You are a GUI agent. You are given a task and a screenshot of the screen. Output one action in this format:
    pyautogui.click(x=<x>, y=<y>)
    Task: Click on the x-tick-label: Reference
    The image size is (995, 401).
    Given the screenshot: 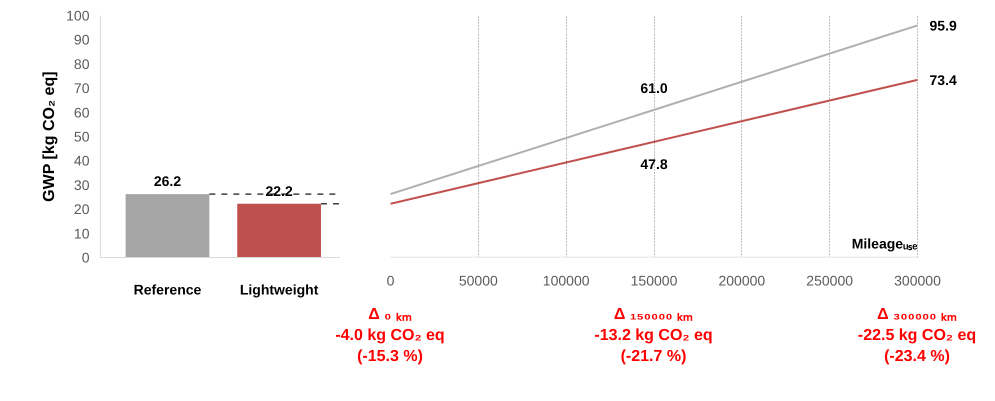 What is the action you would take?
    pyautogui.click(x=168, y=290)
    